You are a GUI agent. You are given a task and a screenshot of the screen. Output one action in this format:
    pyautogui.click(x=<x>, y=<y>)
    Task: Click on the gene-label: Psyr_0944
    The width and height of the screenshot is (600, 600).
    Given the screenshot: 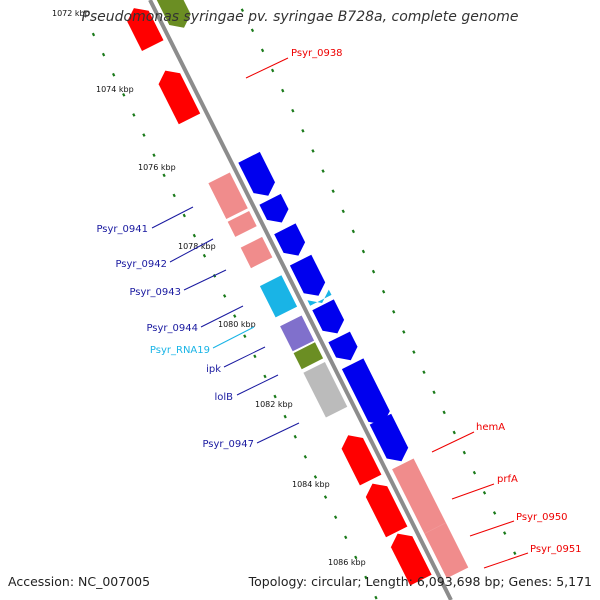 What is the action you would take?
    pyautogui.click(x=172, y=328)
    